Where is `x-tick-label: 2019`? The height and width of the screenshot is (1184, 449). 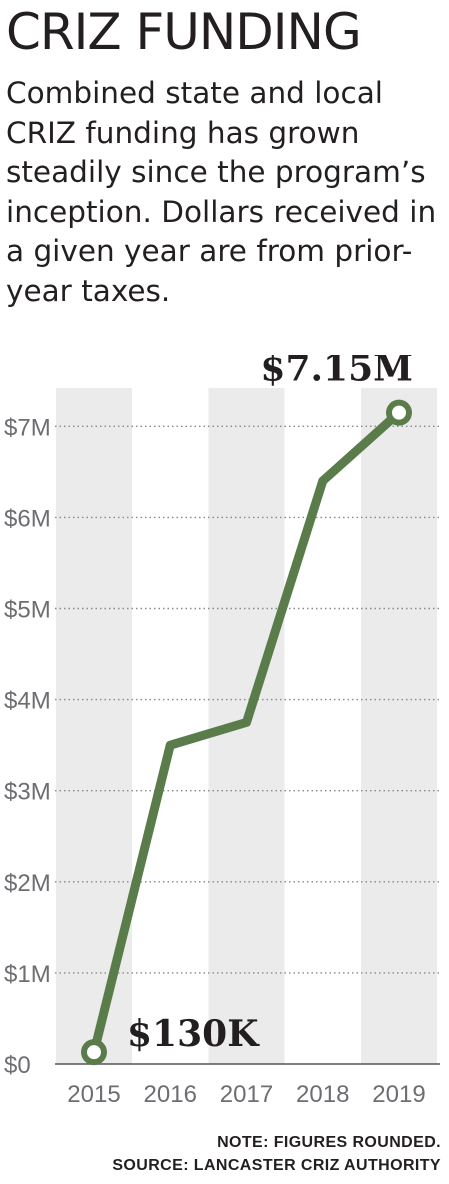
x-tick-label: 2019 is located at coordinates (398, 1094).